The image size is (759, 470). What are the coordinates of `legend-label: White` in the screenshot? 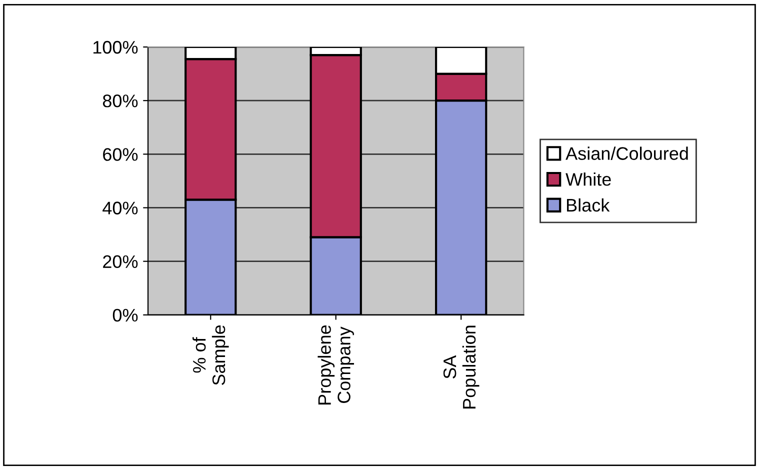 It's located at (588, 179).